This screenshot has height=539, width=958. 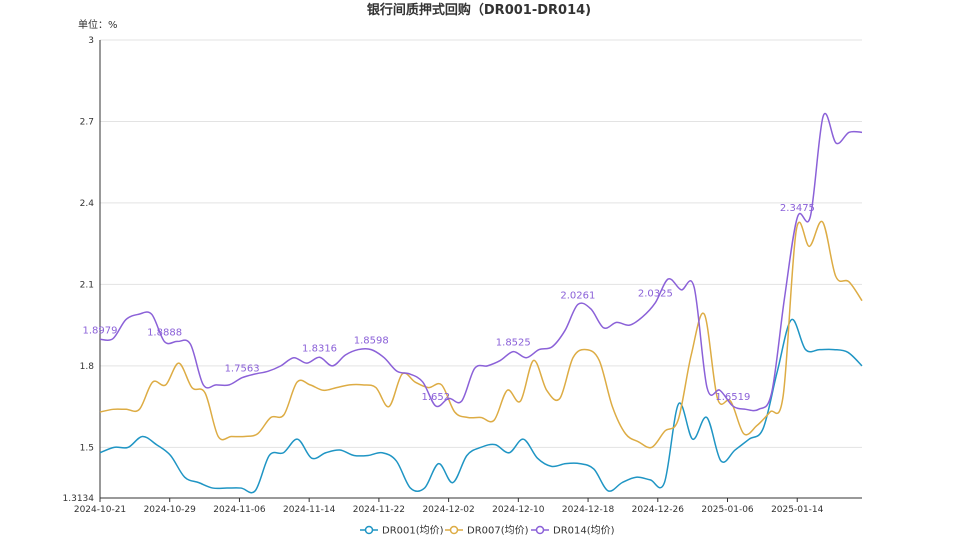 I want to click on data-label: 1.652, so click(x=435, y=397).